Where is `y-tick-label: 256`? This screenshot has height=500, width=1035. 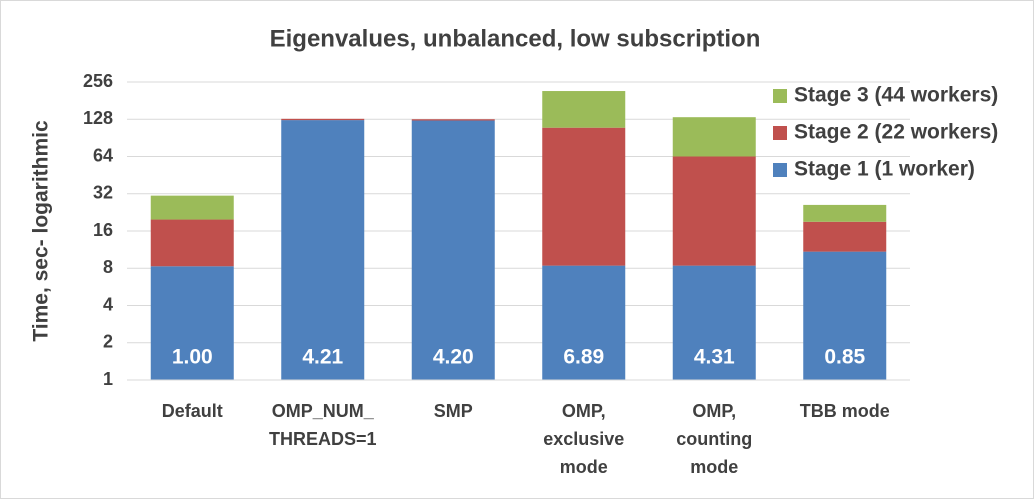
y-tick-label: 256 is located at coordinates (98, 81).